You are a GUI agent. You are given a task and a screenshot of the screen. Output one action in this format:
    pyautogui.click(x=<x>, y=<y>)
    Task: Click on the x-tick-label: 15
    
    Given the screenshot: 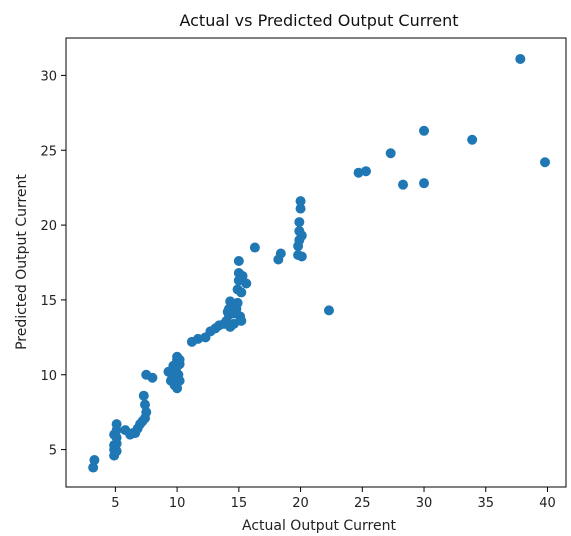 What is the action you would take?
    pyautogui.click(x=239, y=503)
    